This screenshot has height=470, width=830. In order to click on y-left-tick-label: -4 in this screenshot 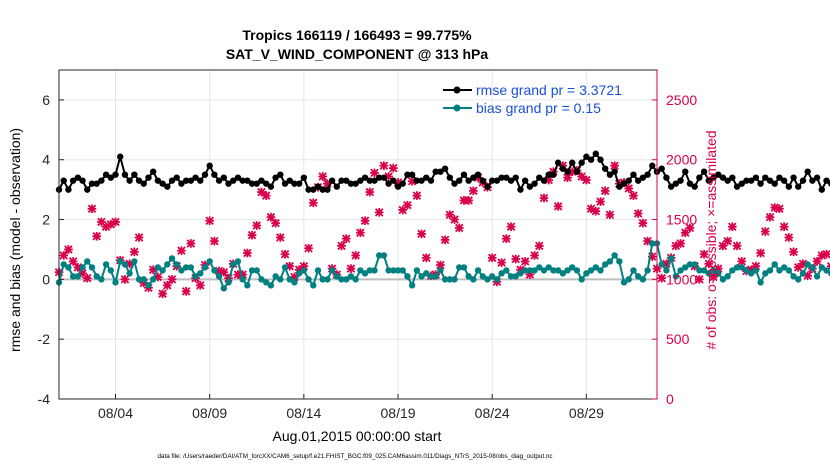, I will do `click(44, 399)`.